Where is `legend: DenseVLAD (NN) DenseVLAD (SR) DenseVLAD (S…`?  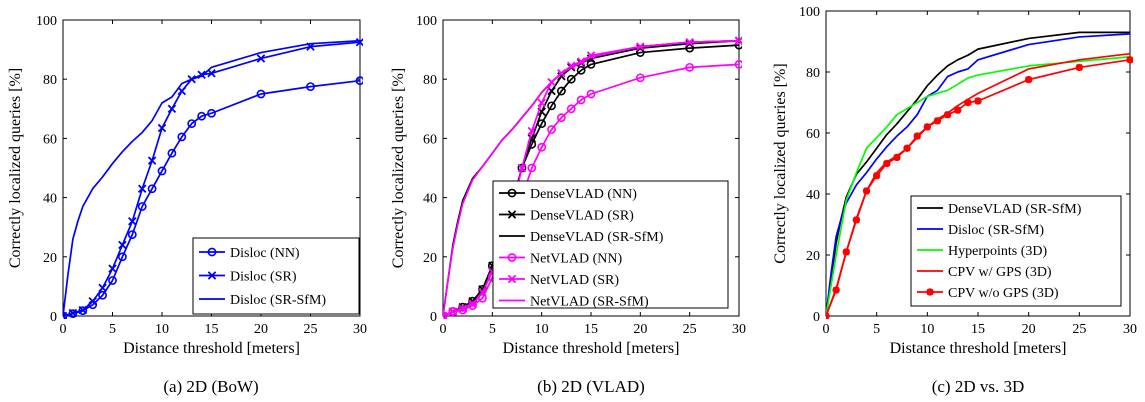
legend: DenseVLAD (NN) DenseVLAD (SR) DenseVLAD (S… is located at coordinates (610, 245).